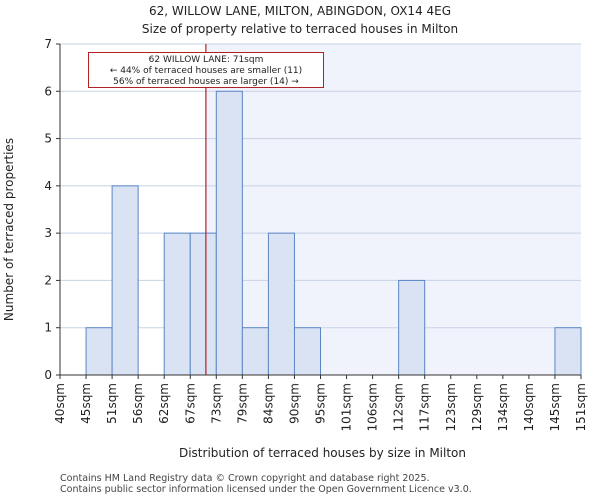 The image size is (600, 500). I want to click on y-tick-label-4: 4, so click(48, 186).